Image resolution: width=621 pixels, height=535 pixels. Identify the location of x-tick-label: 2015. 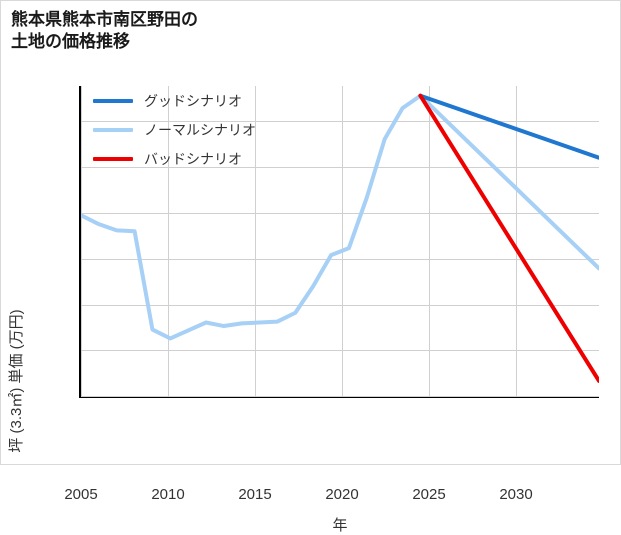
(255, 494).